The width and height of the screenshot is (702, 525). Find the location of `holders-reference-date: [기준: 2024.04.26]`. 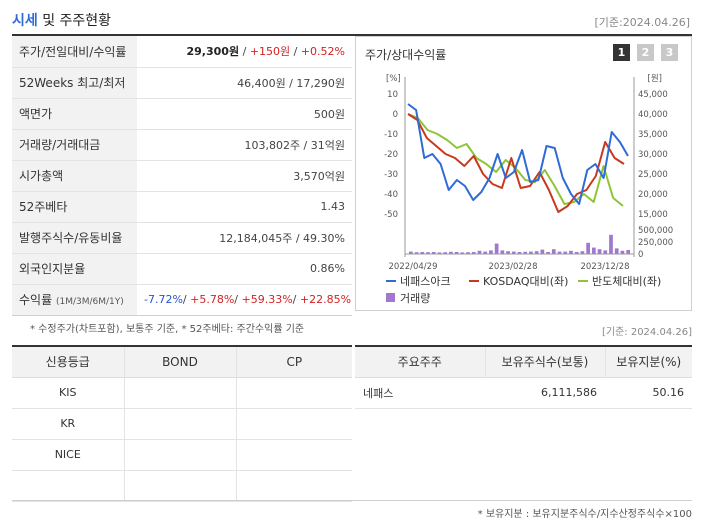

holders-reference-date: [기준: 2024.04.26] is located at coordinates (646, 332).